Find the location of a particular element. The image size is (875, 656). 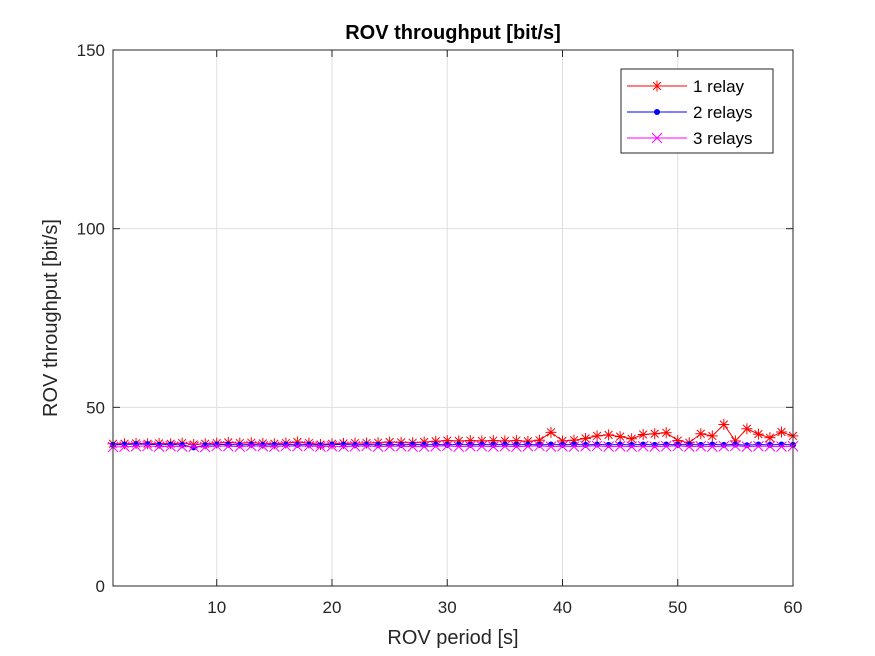

x-tick-label: 50 is located at coordinates (677, 607).